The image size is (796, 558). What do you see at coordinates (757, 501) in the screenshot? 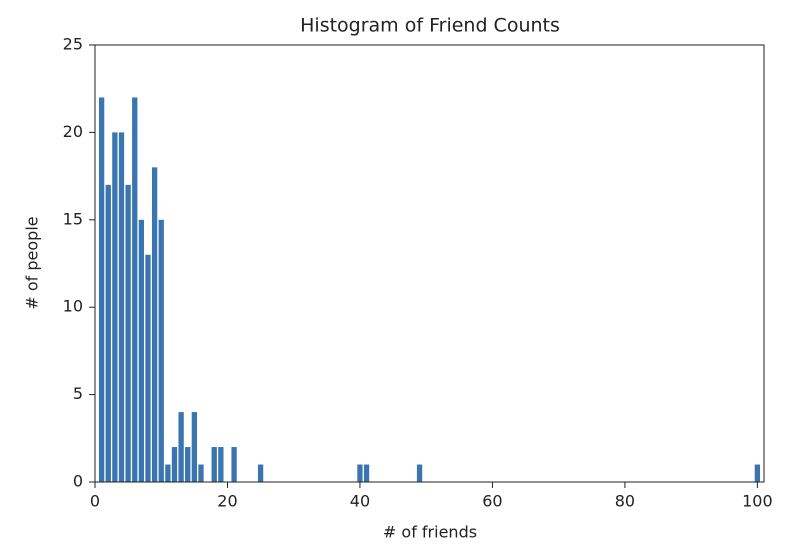
I see `x-tick-label: 100` at bounding box center [757, 501].